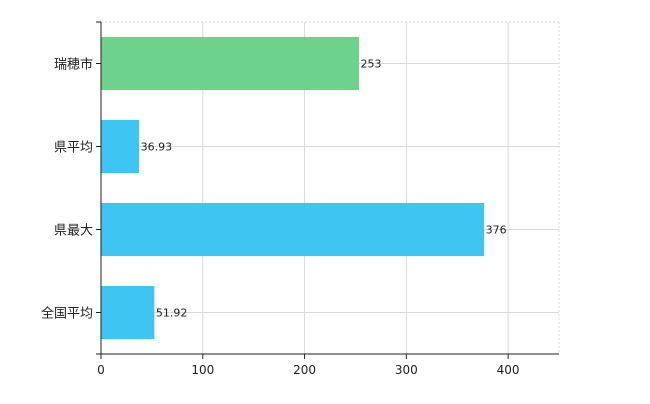 This screenshot has height=404, width=650. I want to click on bar-value-label: 253, so click(370, 64).